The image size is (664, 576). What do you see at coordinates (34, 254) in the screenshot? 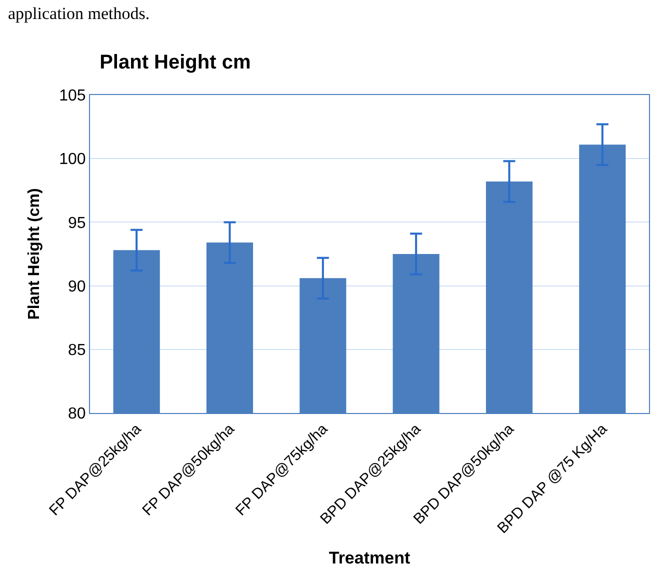
I see `y-axis-title: Plant Height (cm)` at bounding box center [34, 254].